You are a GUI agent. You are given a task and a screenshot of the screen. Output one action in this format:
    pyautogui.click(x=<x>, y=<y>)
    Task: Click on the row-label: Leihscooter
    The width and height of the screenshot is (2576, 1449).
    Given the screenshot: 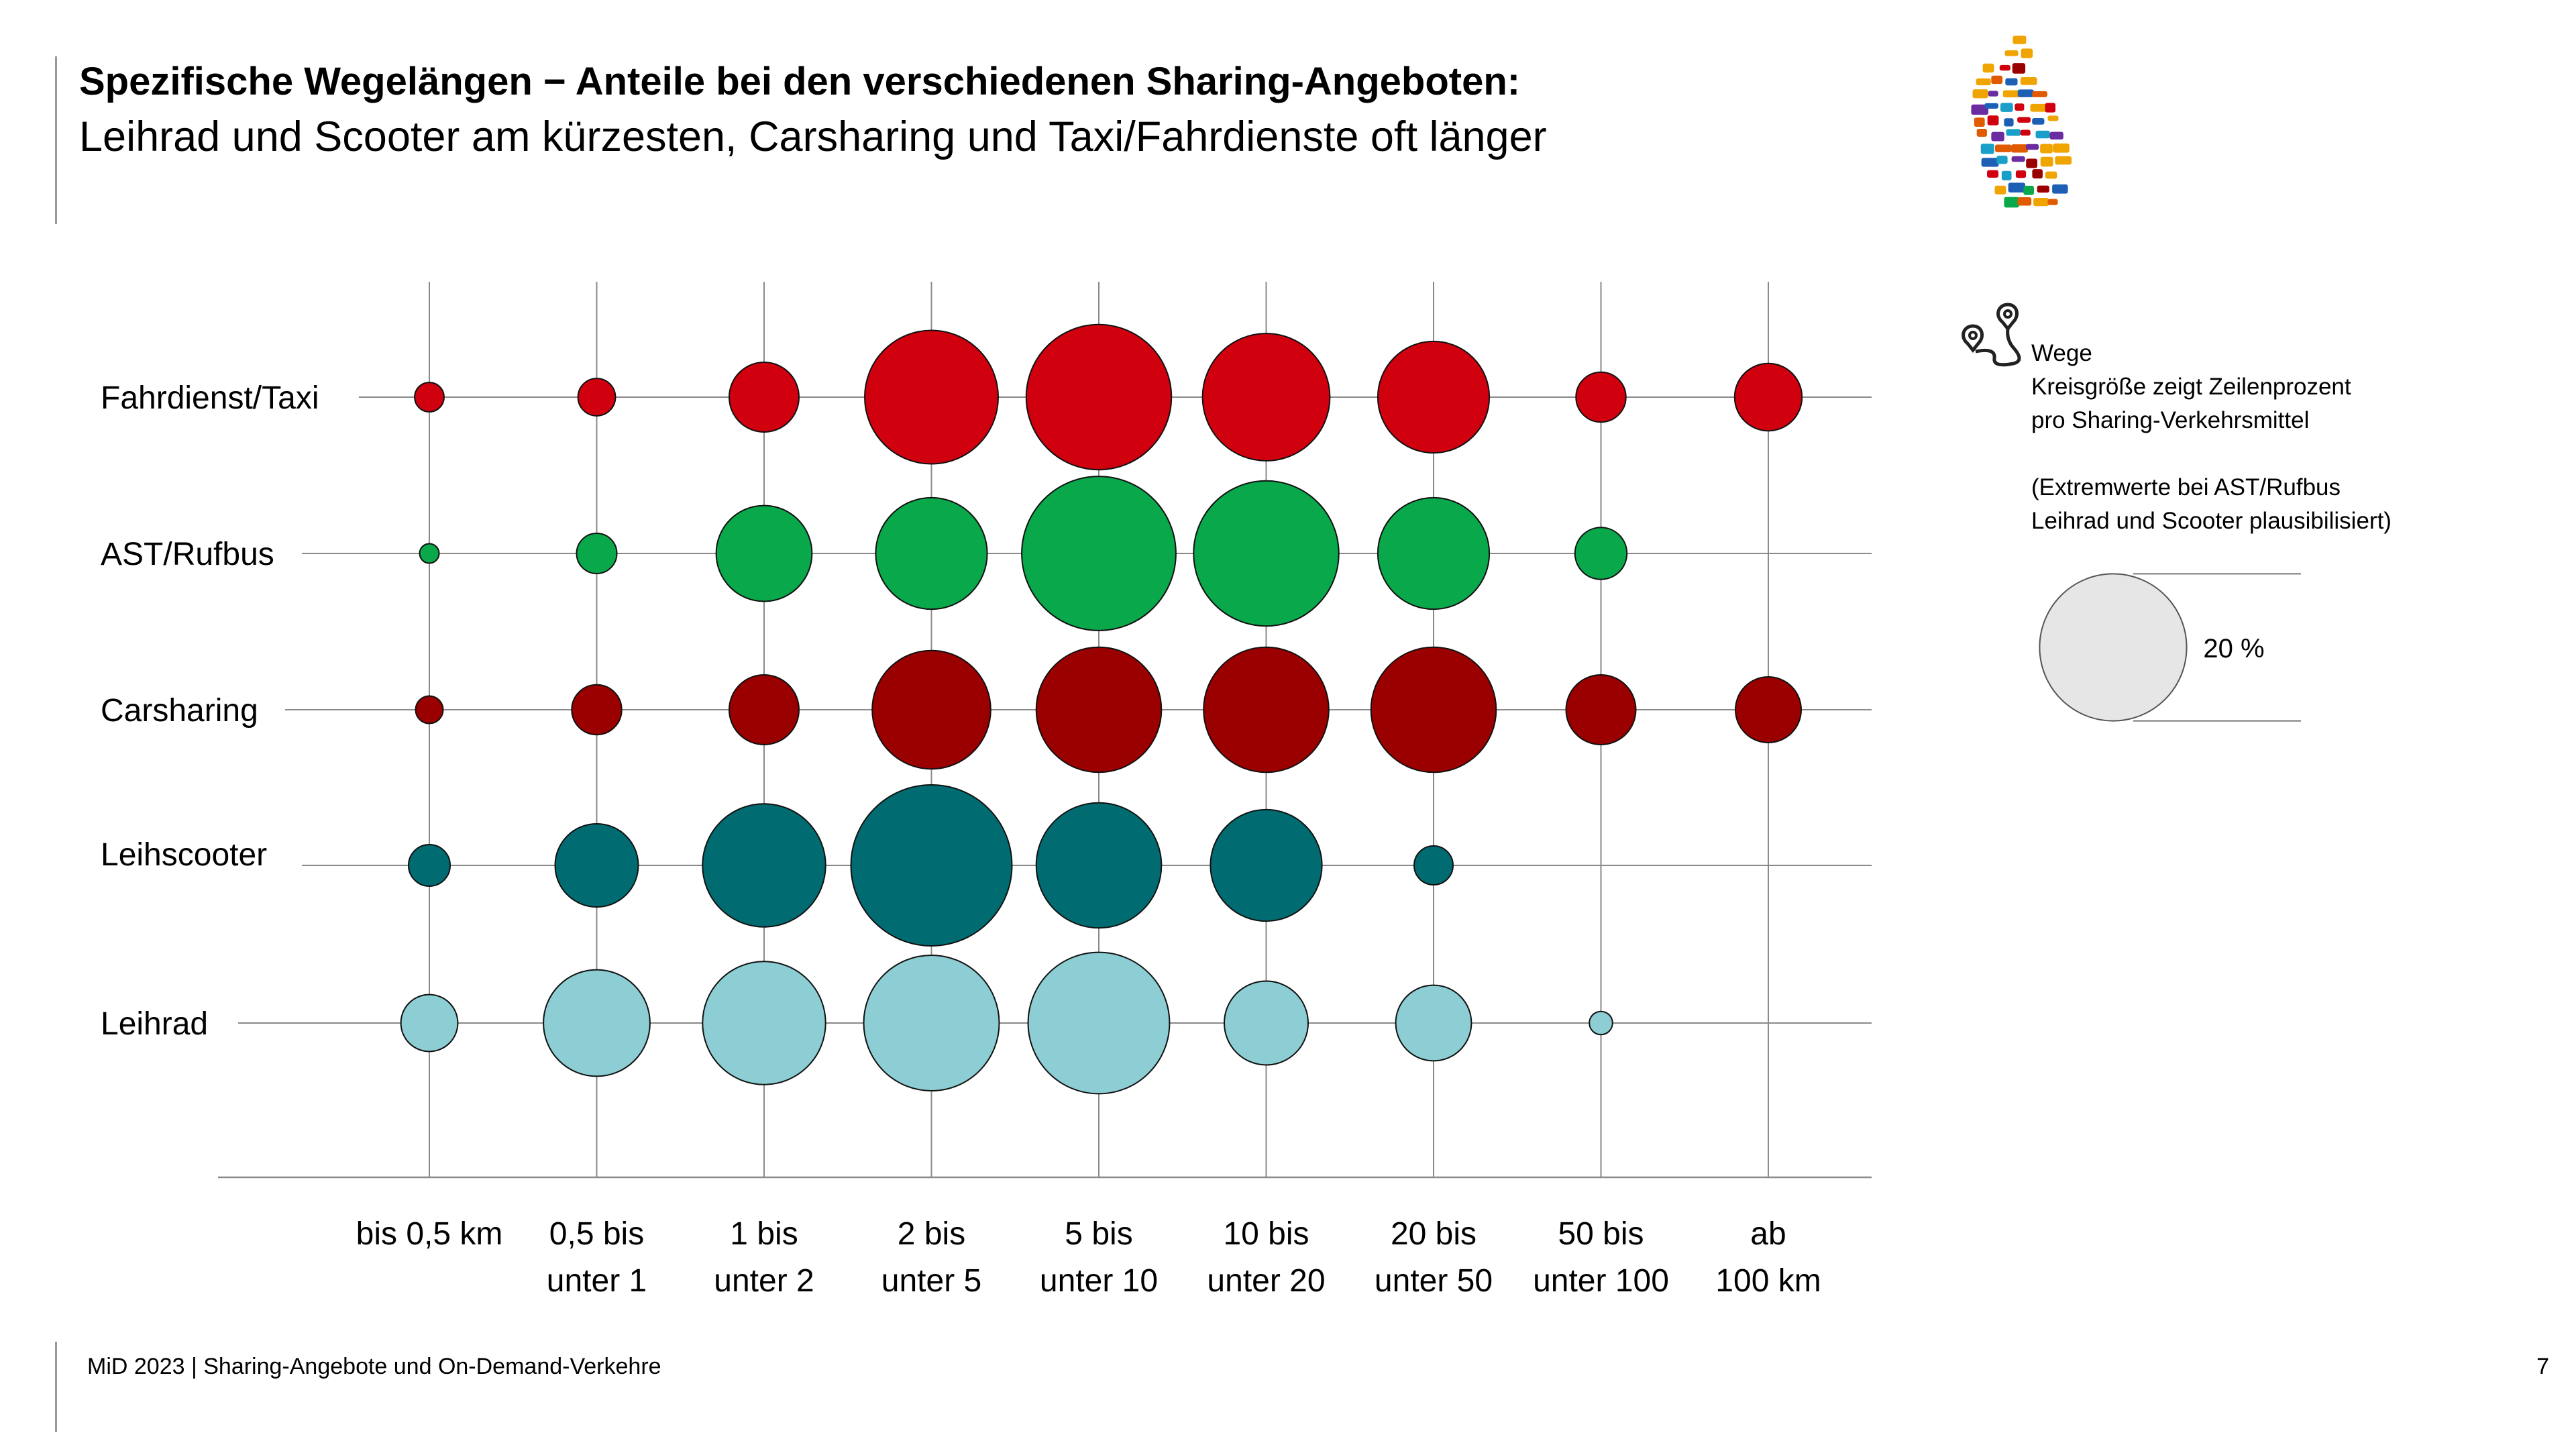 What is the action you would take?
    pyautogui.click(x=184, y=855)
    